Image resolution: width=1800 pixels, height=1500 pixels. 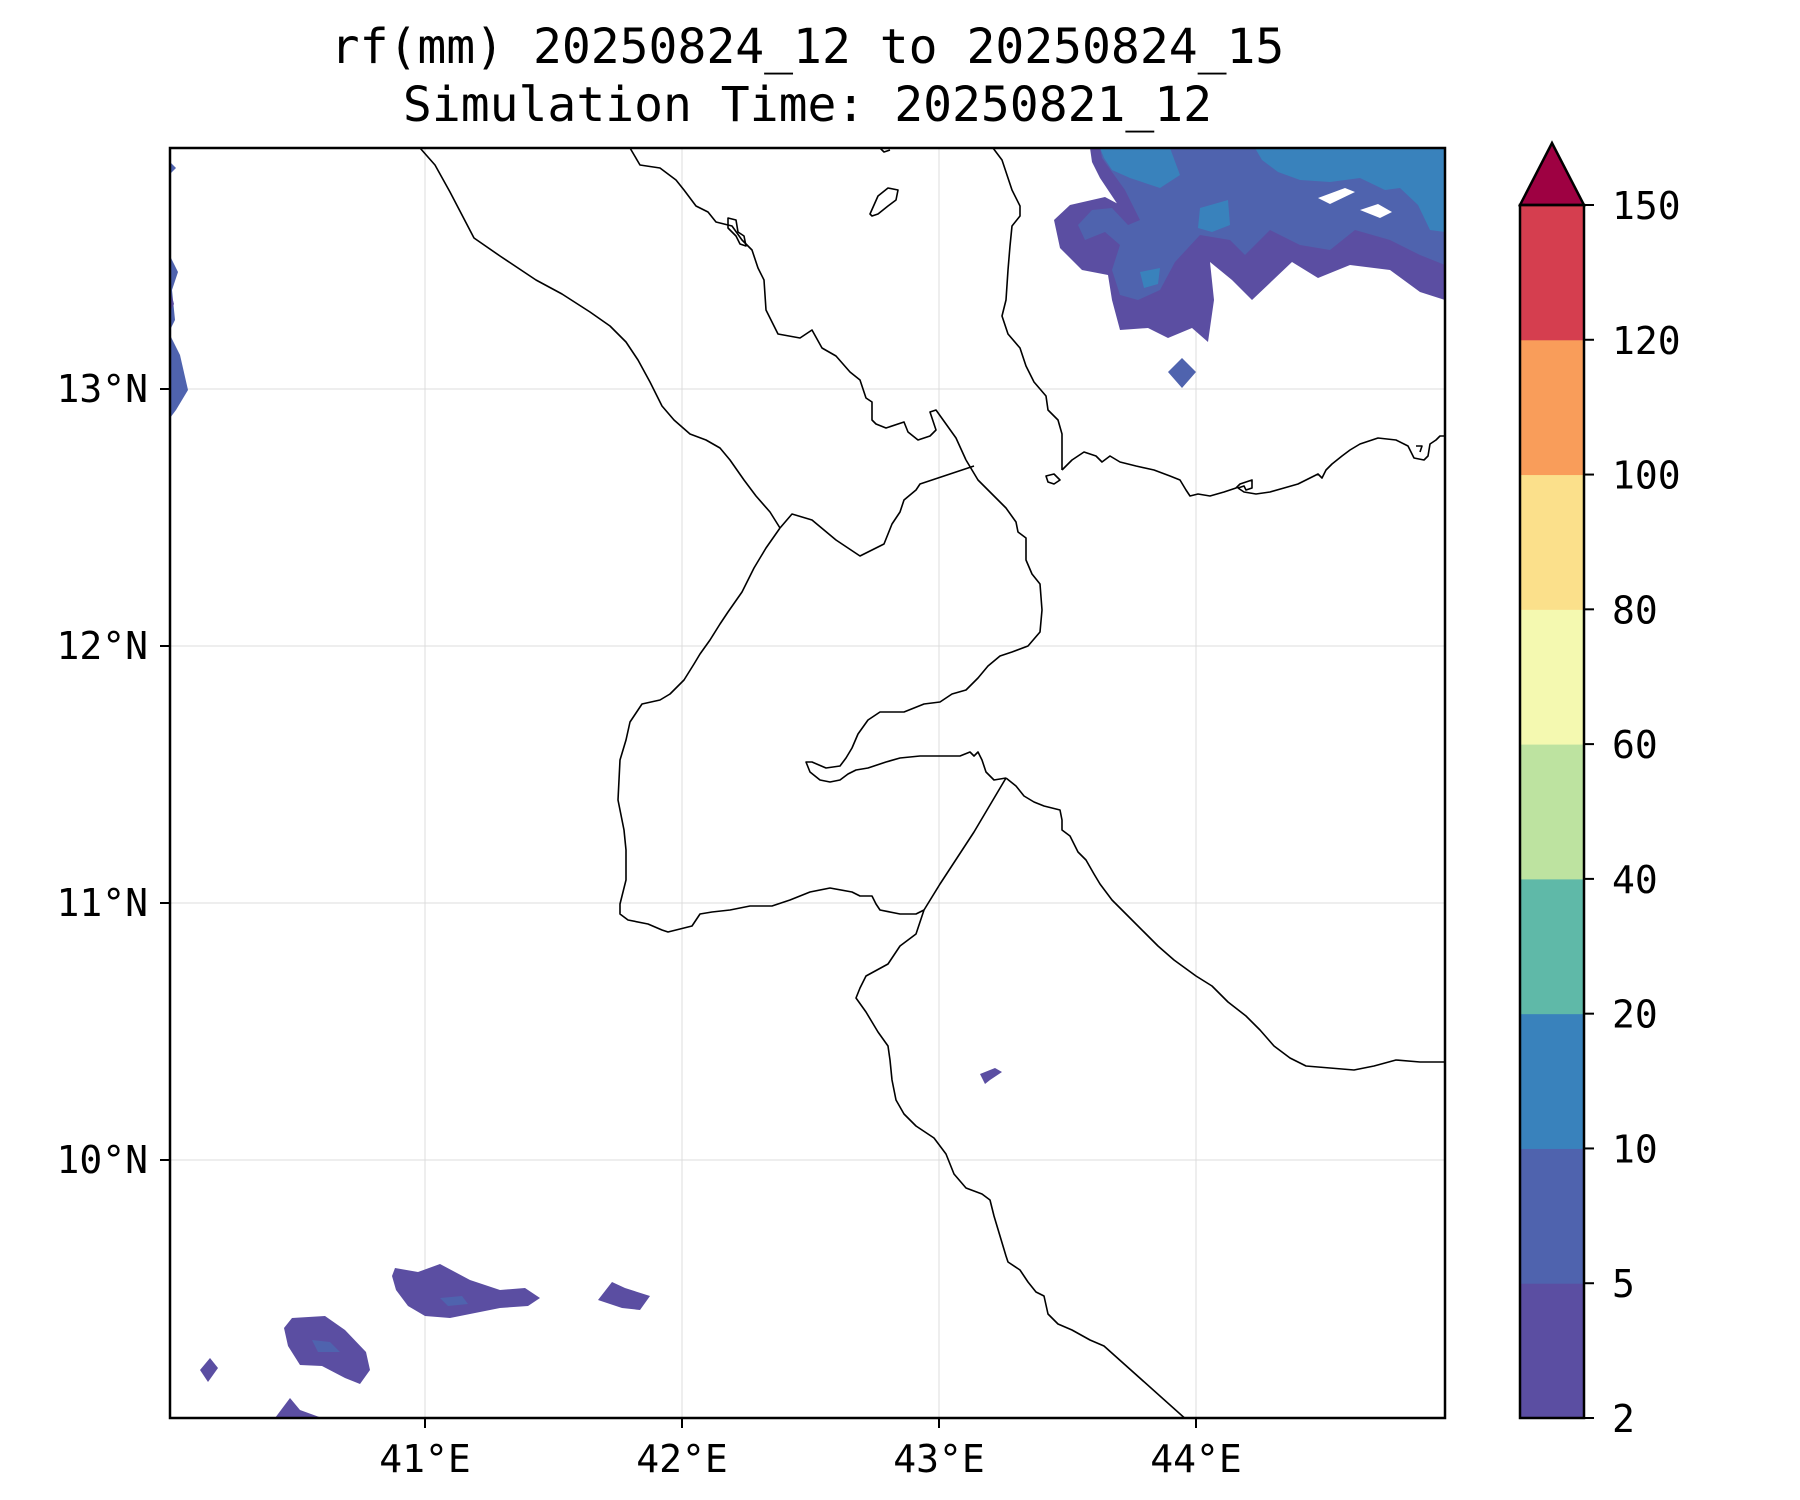 I want to click on colorbar-frame, so click(x=1552, y=811).